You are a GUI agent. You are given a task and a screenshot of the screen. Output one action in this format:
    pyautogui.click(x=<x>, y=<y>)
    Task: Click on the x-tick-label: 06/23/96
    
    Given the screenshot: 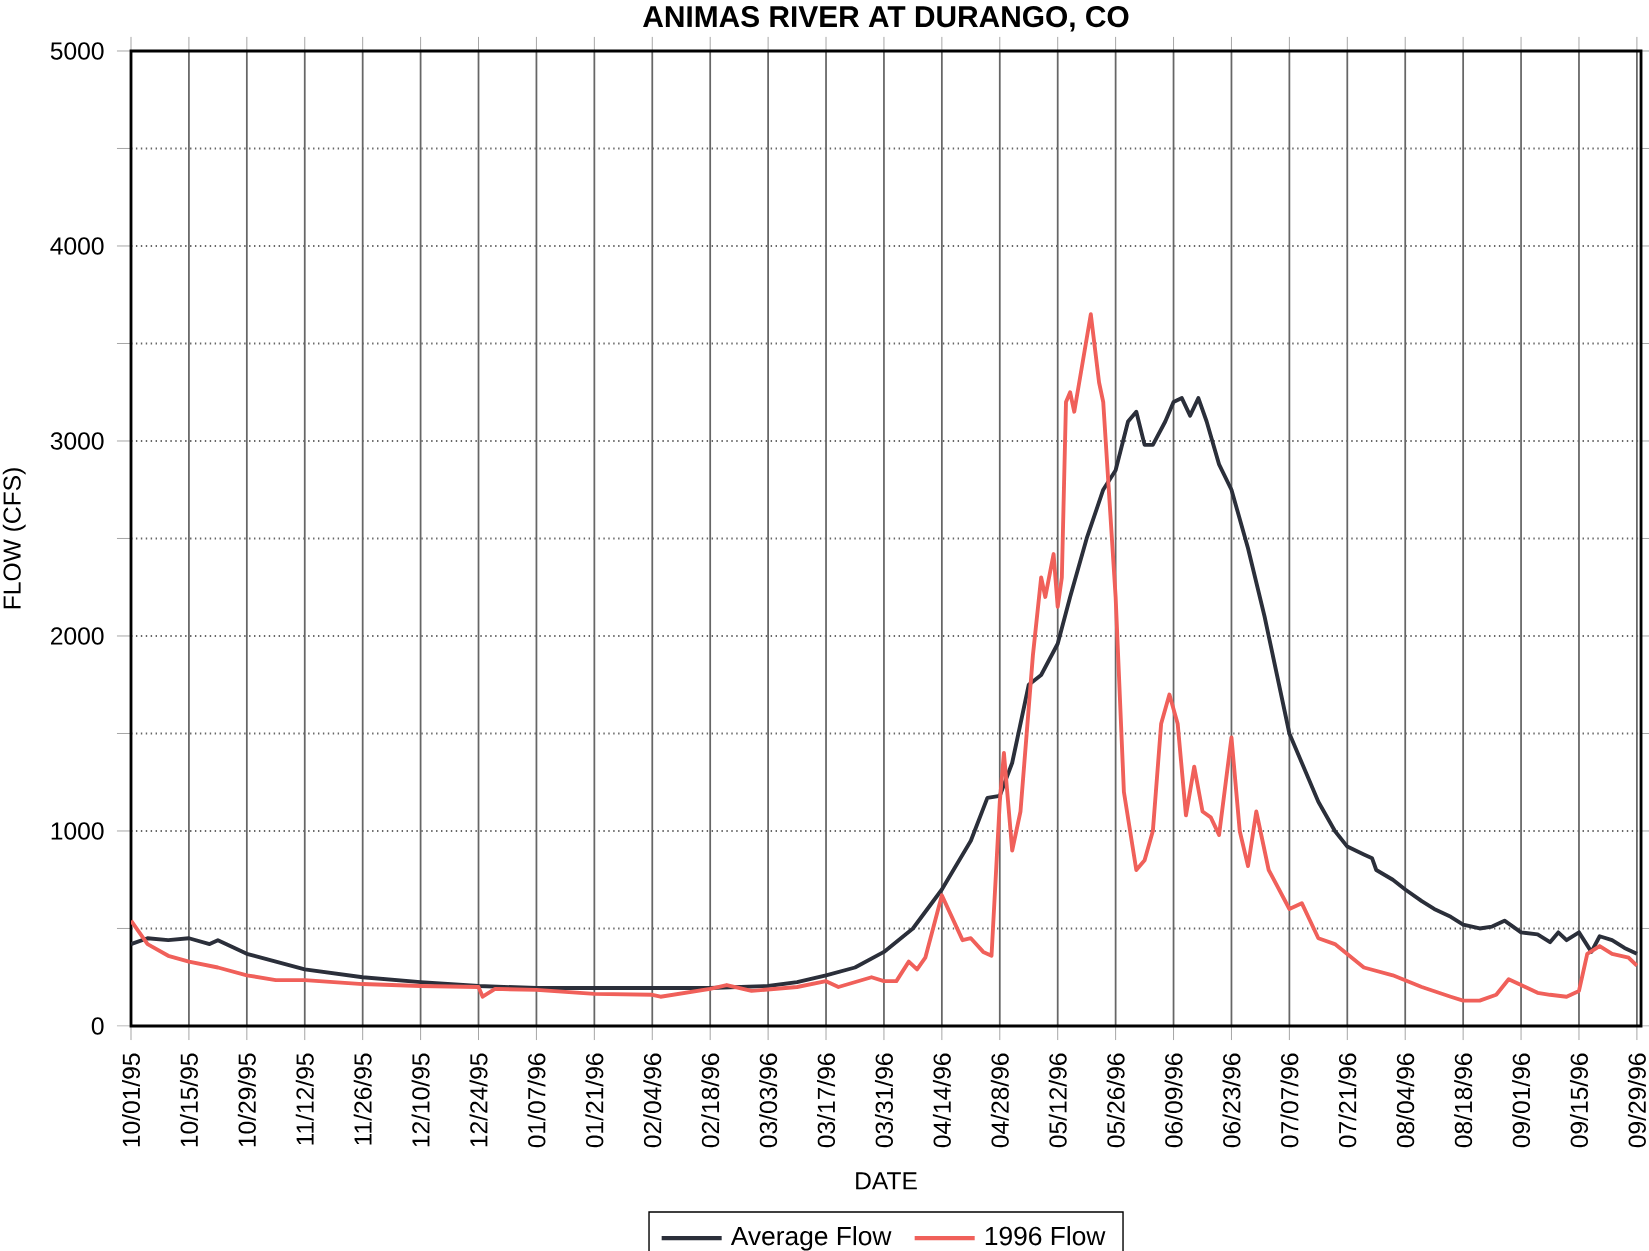 What is the action you would take?
    pyautogui.click(x=1231, y=1100)
    